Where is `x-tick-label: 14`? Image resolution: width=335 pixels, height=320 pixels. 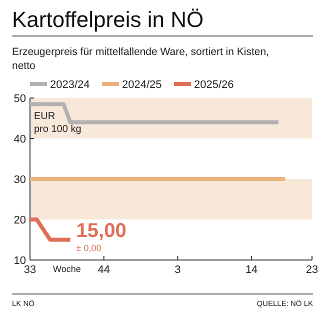 x-tick-label: 14 is located at coordinates (251, 270).